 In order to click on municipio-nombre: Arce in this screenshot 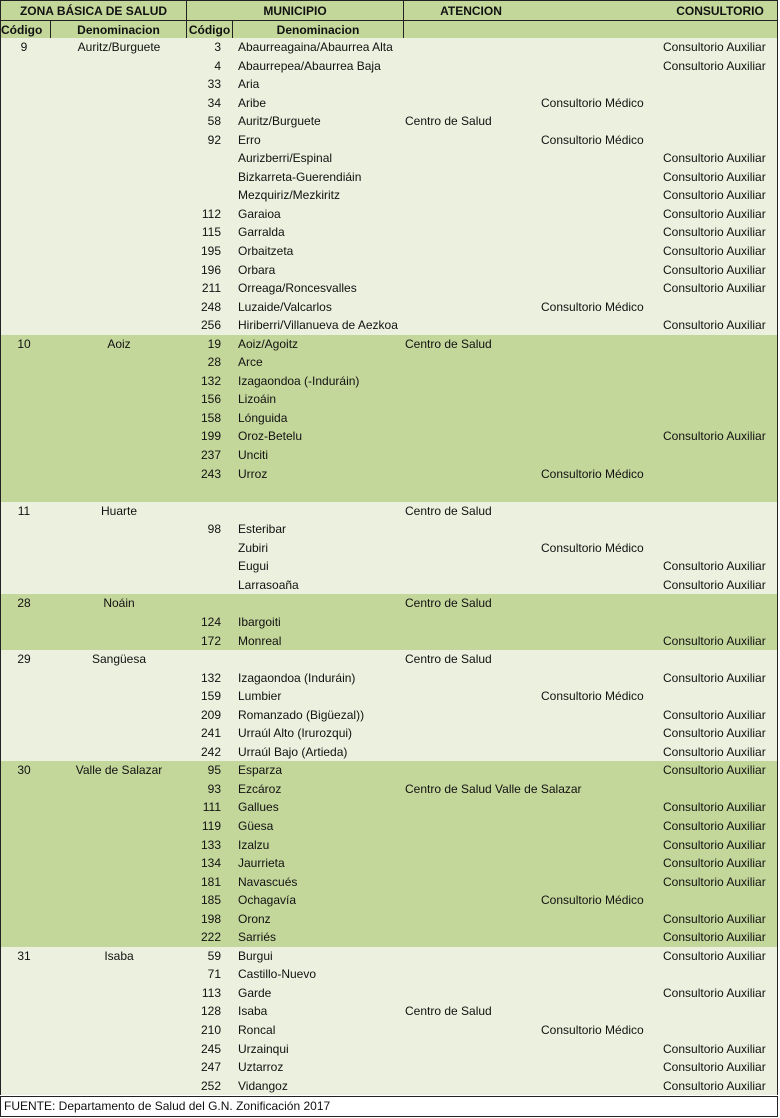, I will do `click(250, 362)`.